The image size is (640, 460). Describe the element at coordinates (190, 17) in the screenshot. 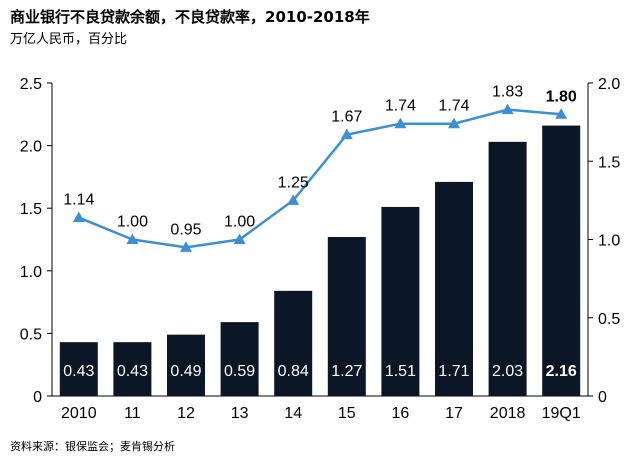

I see `chart-title: 商业银行不良贷款余额，不良贷款率，2010-2018年` at that location.